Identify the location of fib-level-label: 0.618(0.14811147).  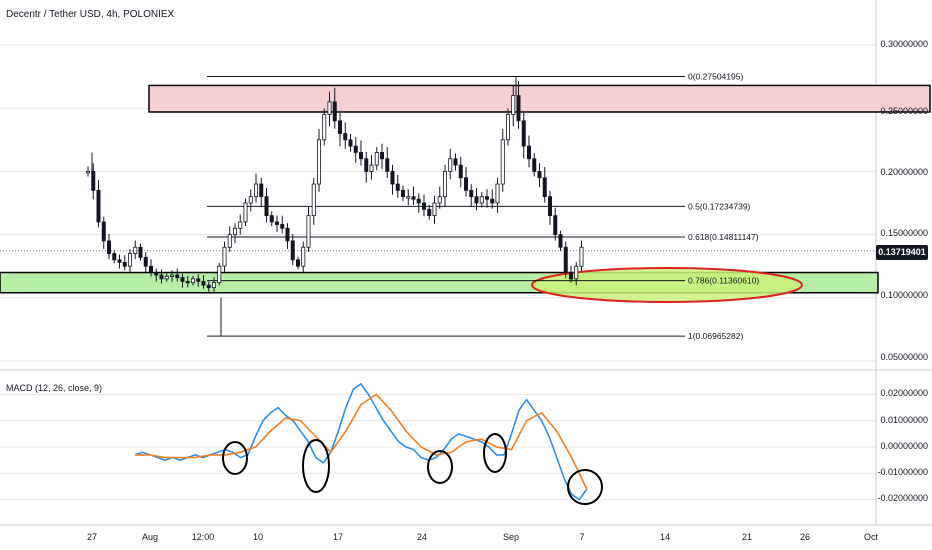
(723, 237).